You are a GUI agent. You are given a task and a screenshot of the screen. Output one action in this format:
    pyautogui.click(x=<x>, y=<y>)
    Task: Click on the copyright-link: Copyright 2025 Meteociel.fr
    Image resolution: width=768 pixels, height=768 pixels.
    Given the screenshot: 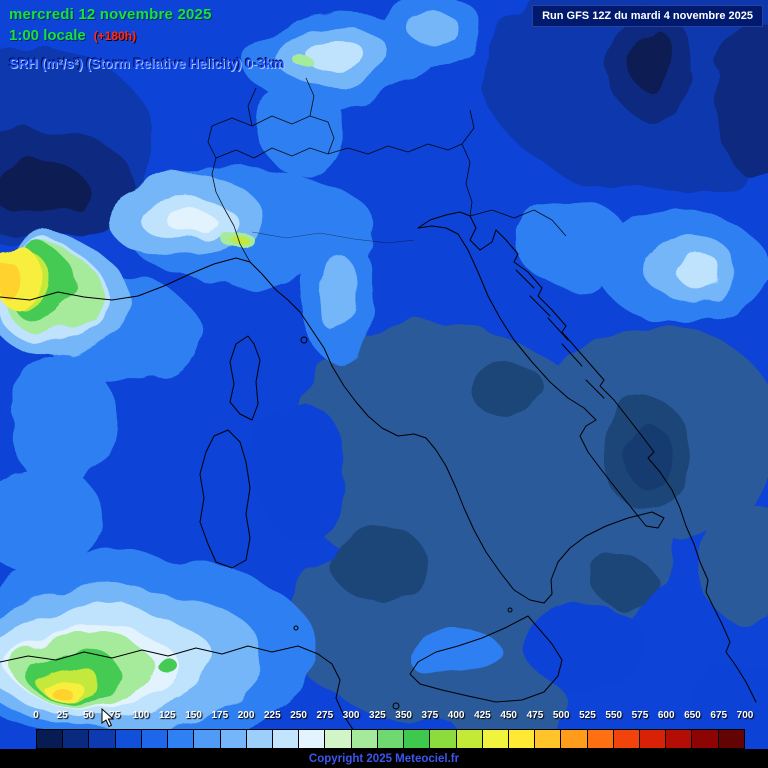 What is the action you would take?
    pyautogui.click(x=384, y=759)
    